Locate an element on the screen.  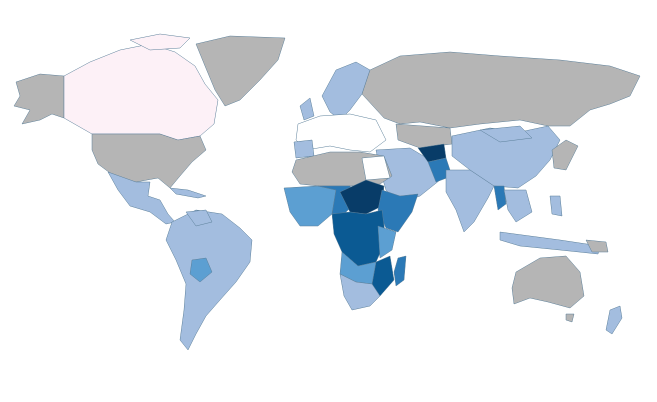
southeast-asia is located at coordinates (518, 206).